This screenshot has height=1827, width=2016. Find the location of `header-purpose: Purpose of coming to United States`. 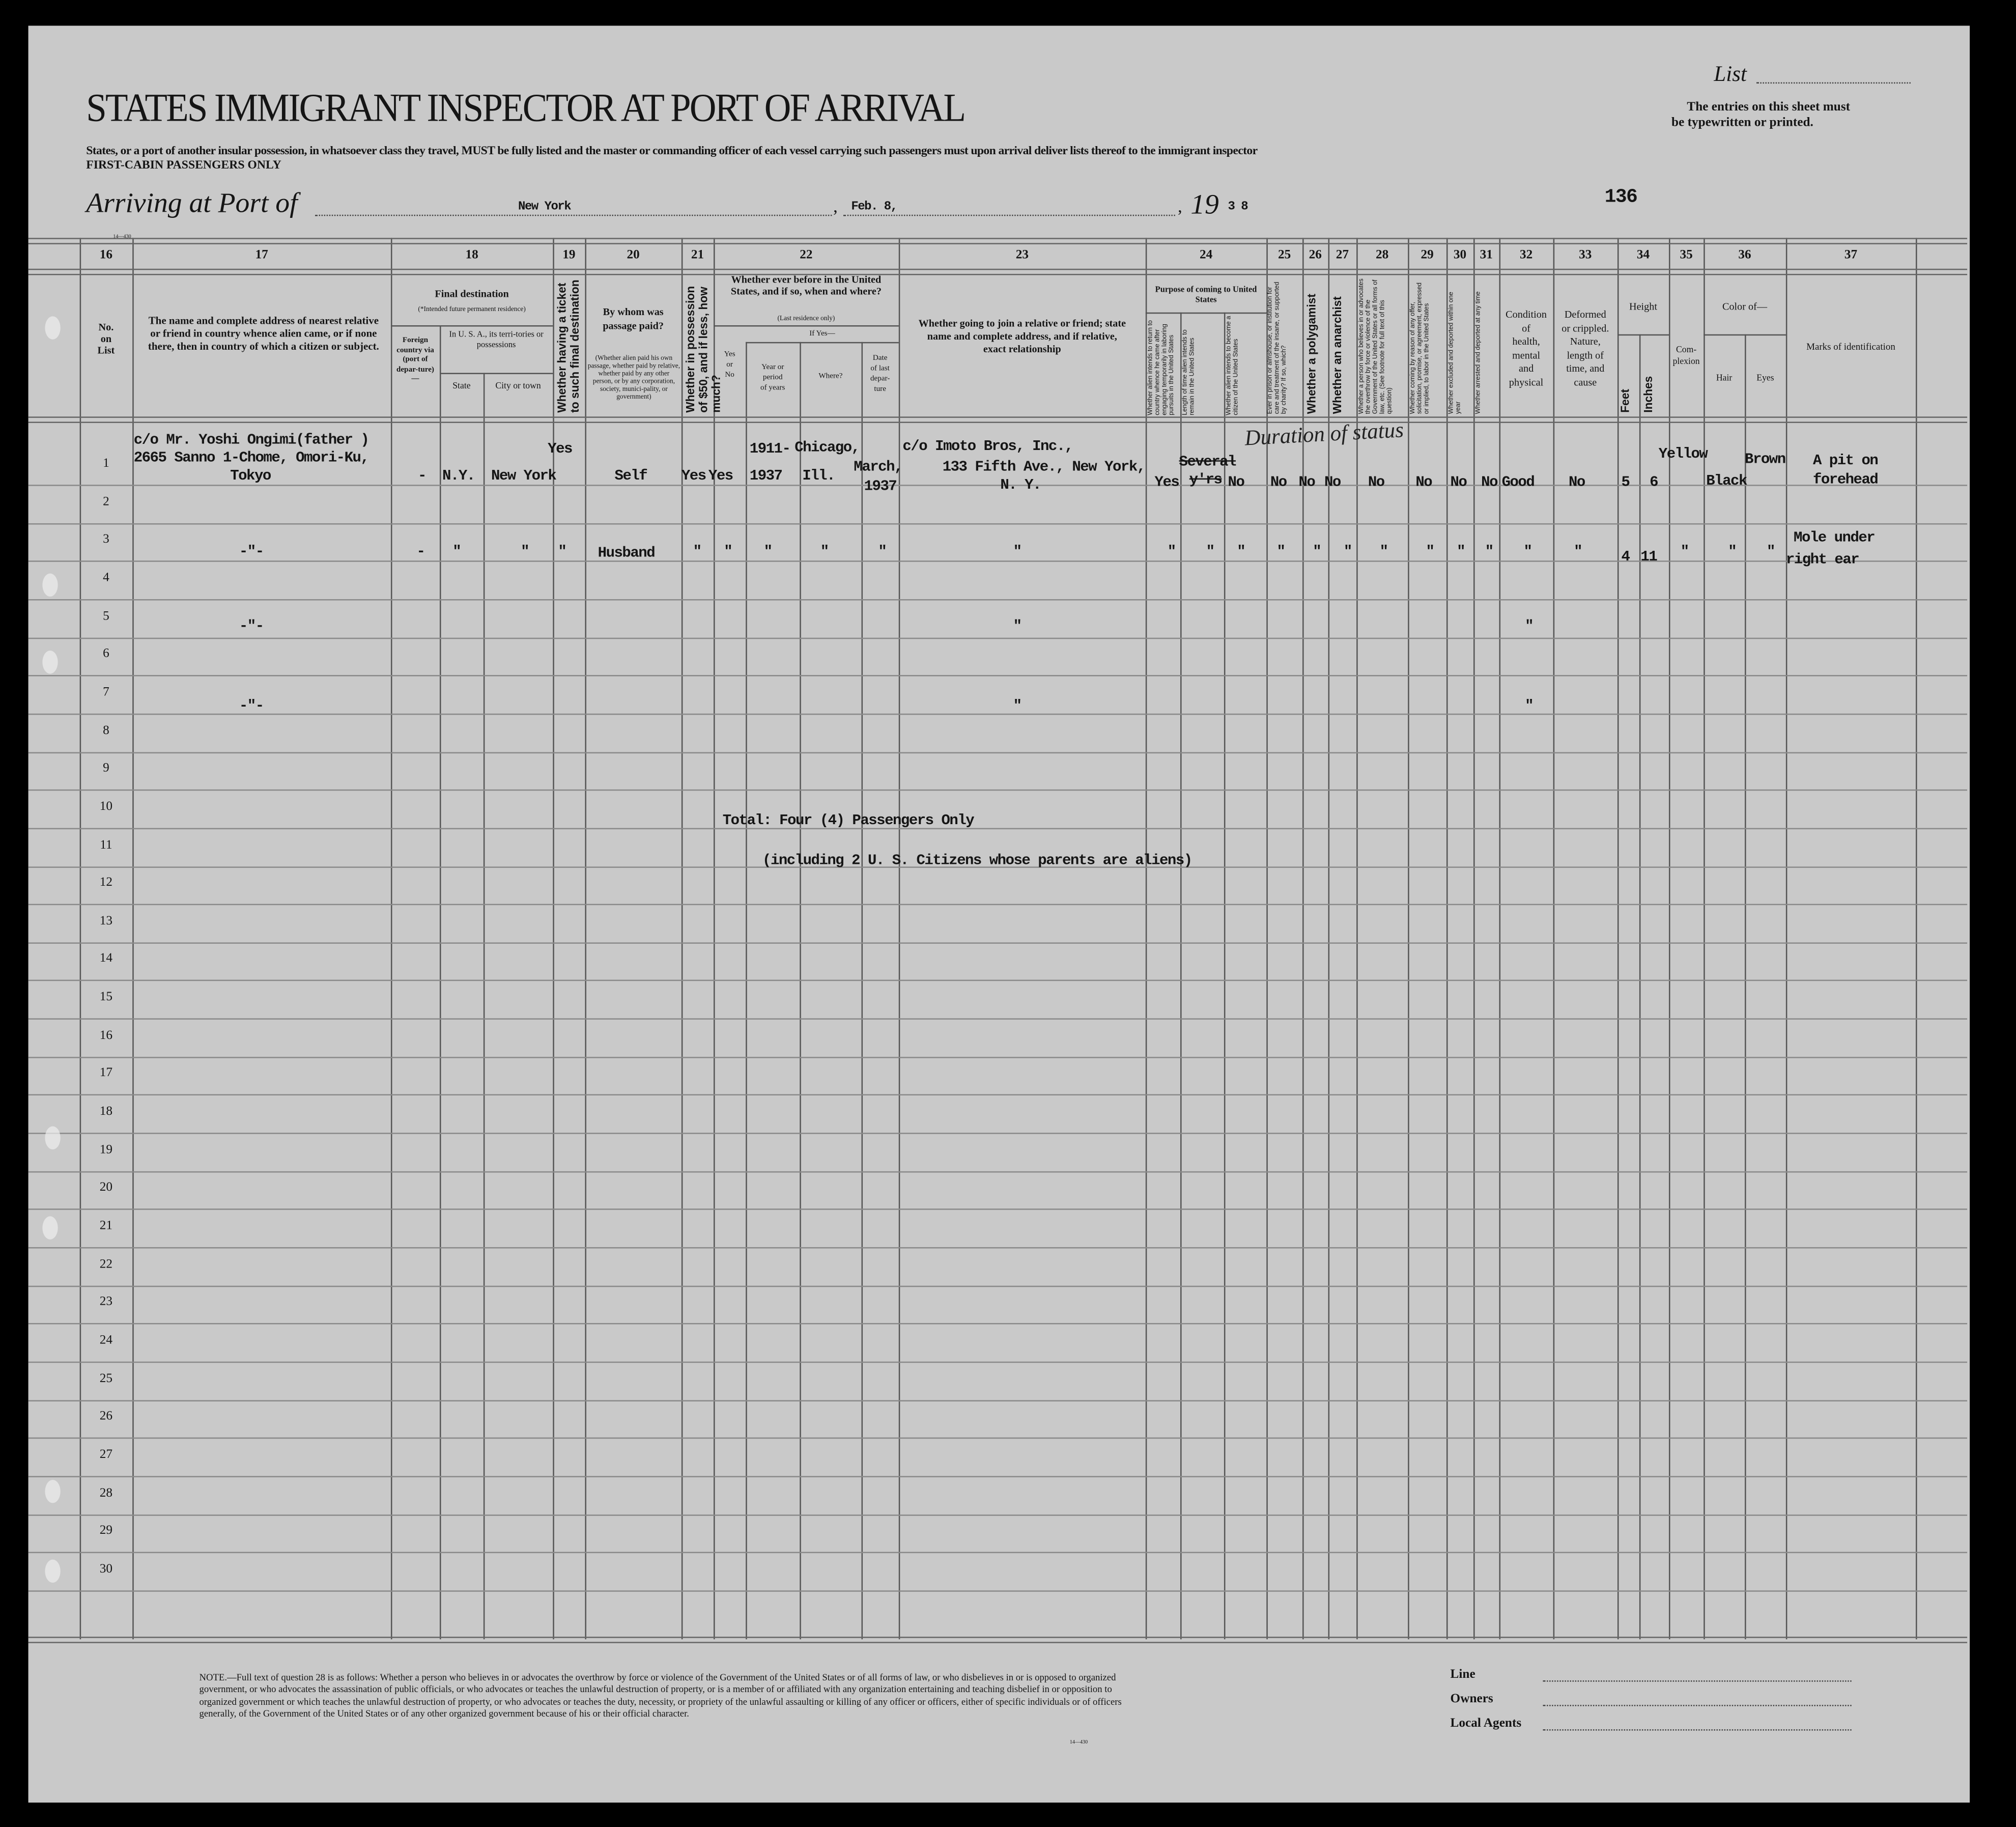

header-purpose: Purpose of coming to United States is located at coordinates (1206, 295).